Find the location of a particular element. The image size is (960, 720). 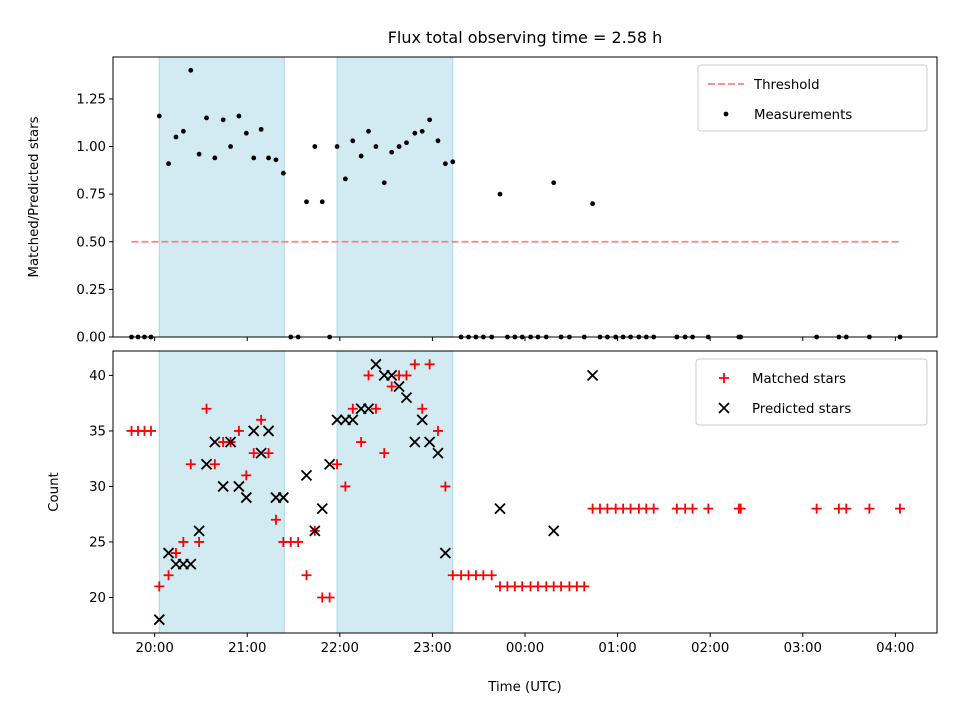

legend-measurement-swatch is located at coordinates (726, 114).